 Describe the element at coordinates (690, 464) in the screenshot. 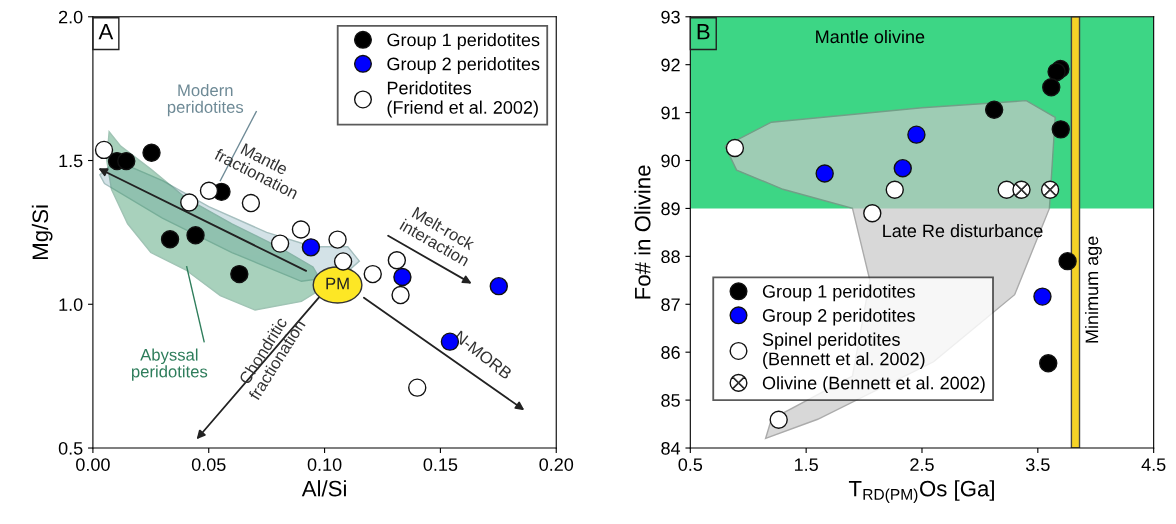

I see `x-tick-label: 0.5` at that location.